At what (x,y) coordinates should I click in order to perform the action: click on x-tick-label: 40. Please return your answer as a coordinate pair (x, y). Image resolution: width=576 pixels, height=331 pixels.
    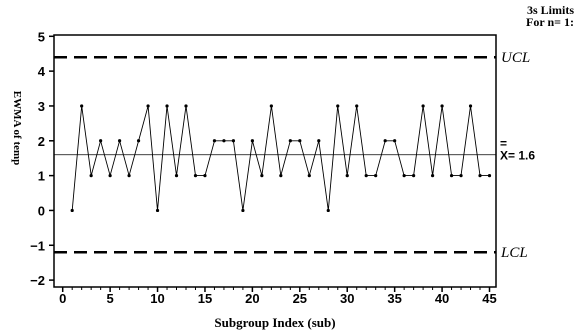
    Looking at the image, I should click on (442, 298).